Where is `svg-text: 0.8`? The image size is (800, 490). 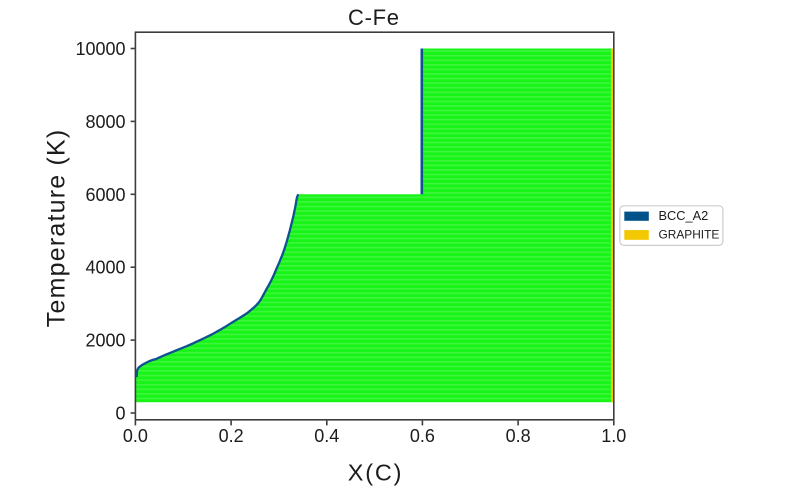 svg-text: 0.8 is located at coordinates (518, 436).